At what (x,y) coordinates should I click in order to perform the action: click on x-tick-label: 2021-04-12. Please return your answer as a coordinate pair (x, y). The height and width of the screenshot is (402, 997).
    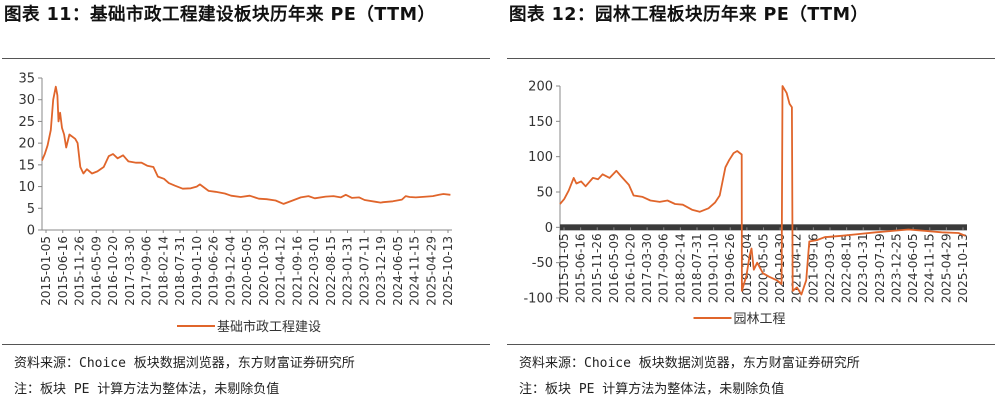
    Looking at the image, I should click on (281, 271).